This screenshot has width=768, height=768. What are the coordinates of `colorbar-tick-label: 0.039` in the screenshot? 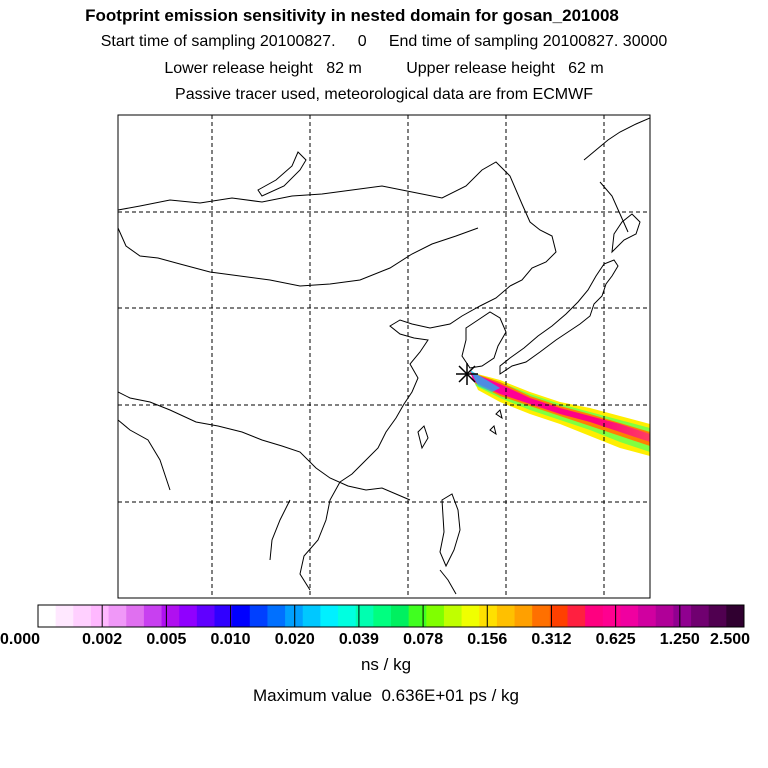 It's located at (359, 639).